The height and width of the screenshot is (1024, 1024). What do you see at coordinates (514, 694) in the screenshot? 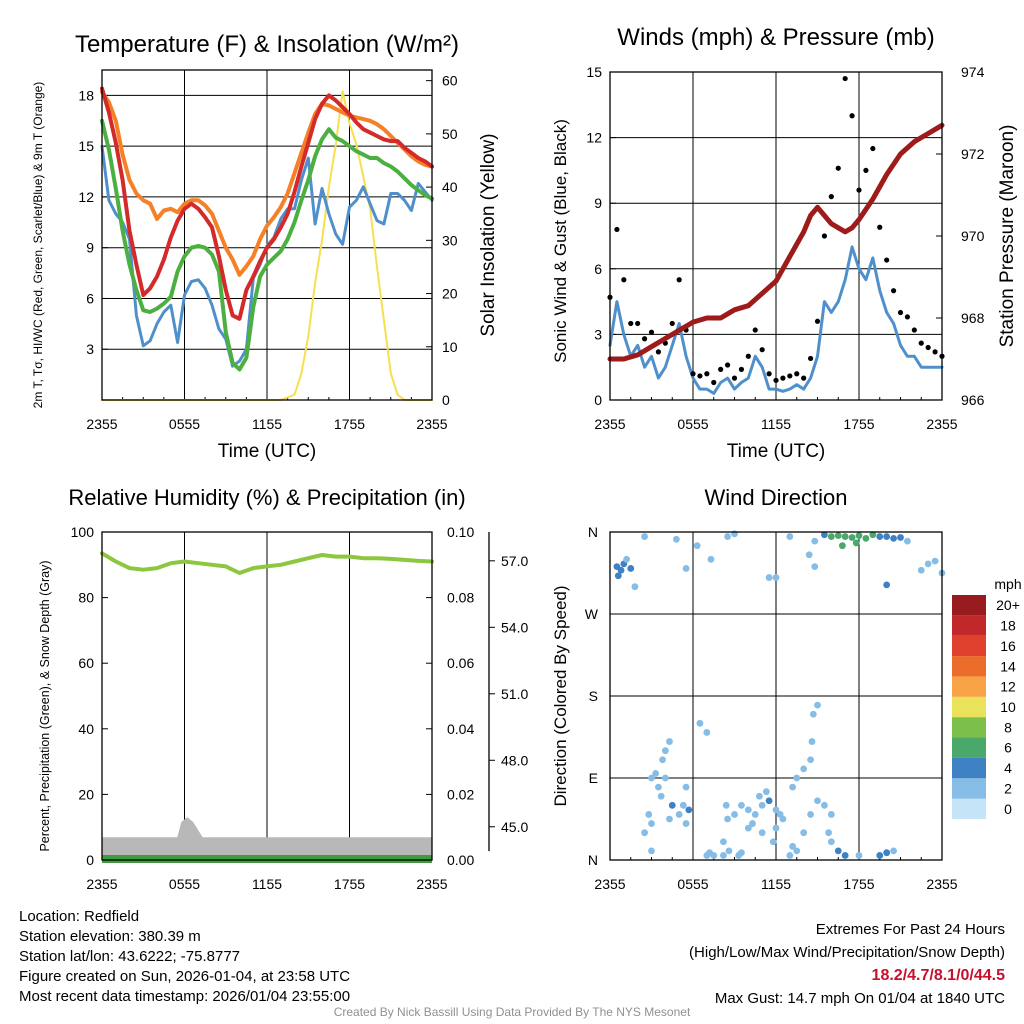
I see `rh-y3tick-label: 51.0` at bounding box center [514, 694].